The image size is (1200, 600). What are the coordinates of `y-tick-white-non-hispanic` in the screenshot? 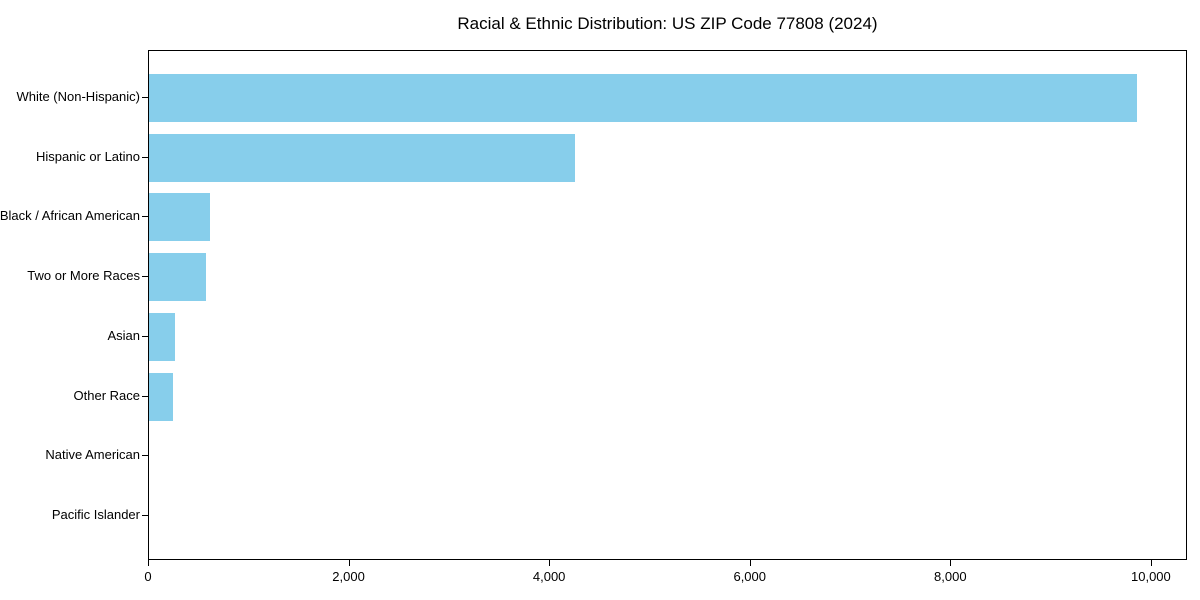 It's located at (145, 97).